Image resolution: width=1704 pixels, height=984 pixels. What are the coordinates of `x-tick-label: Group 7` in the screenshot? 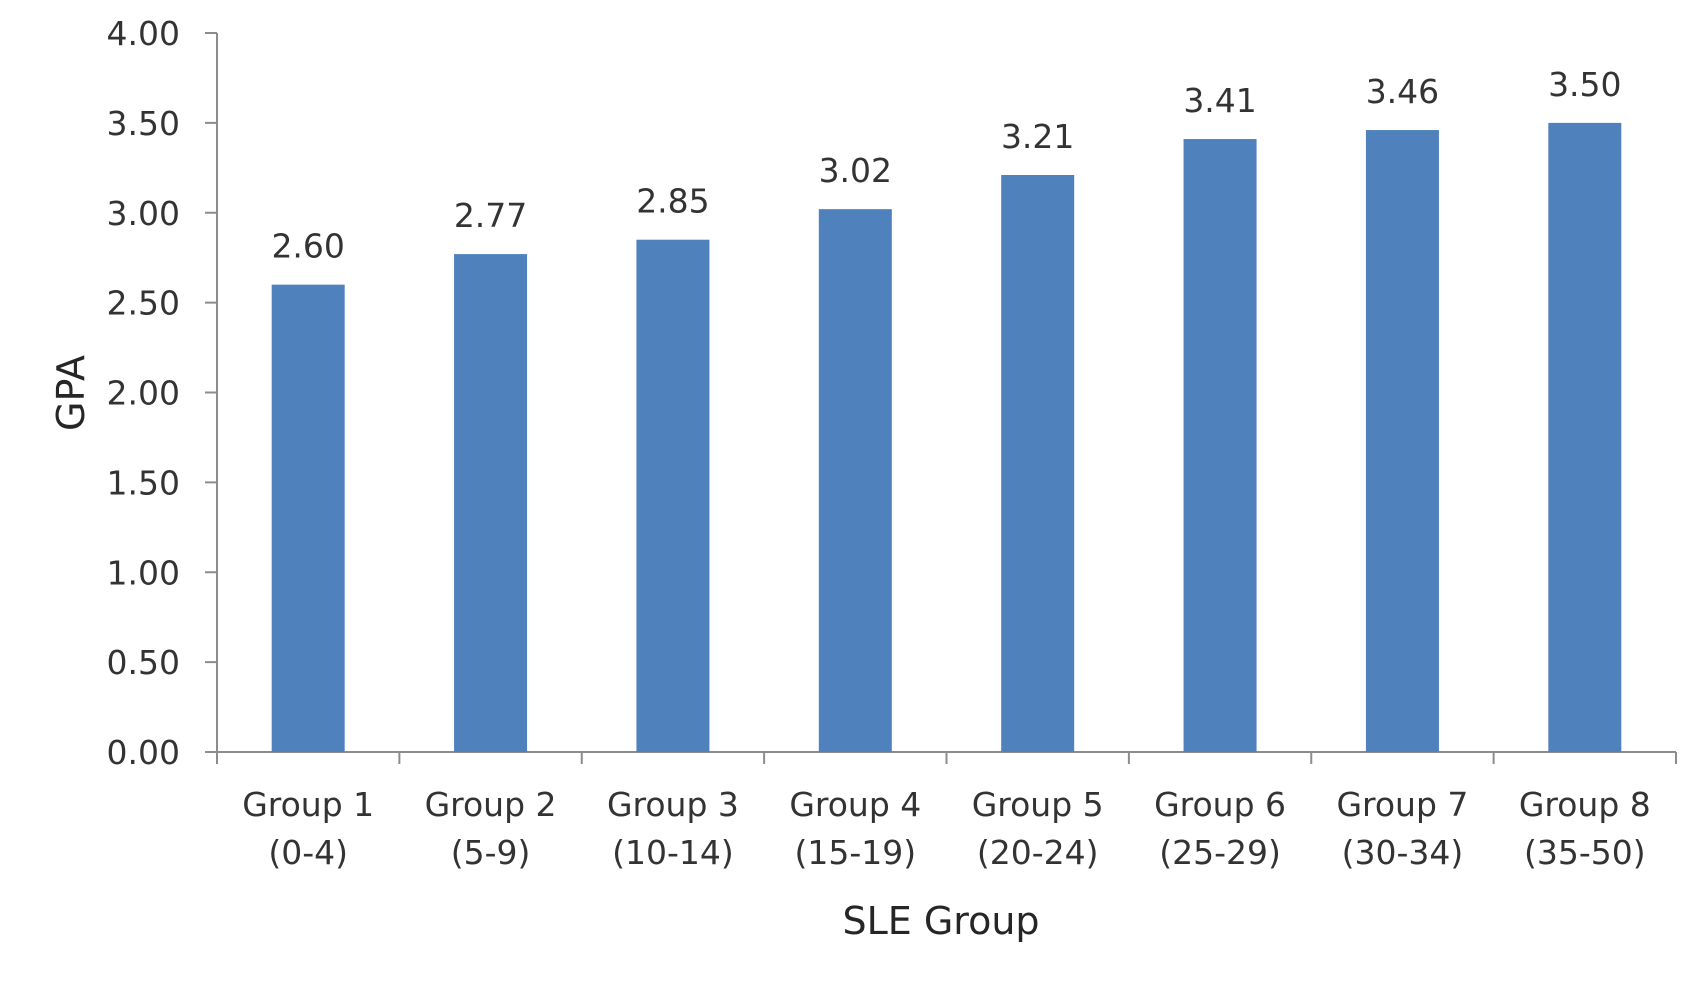 It's located at (1402, 804).